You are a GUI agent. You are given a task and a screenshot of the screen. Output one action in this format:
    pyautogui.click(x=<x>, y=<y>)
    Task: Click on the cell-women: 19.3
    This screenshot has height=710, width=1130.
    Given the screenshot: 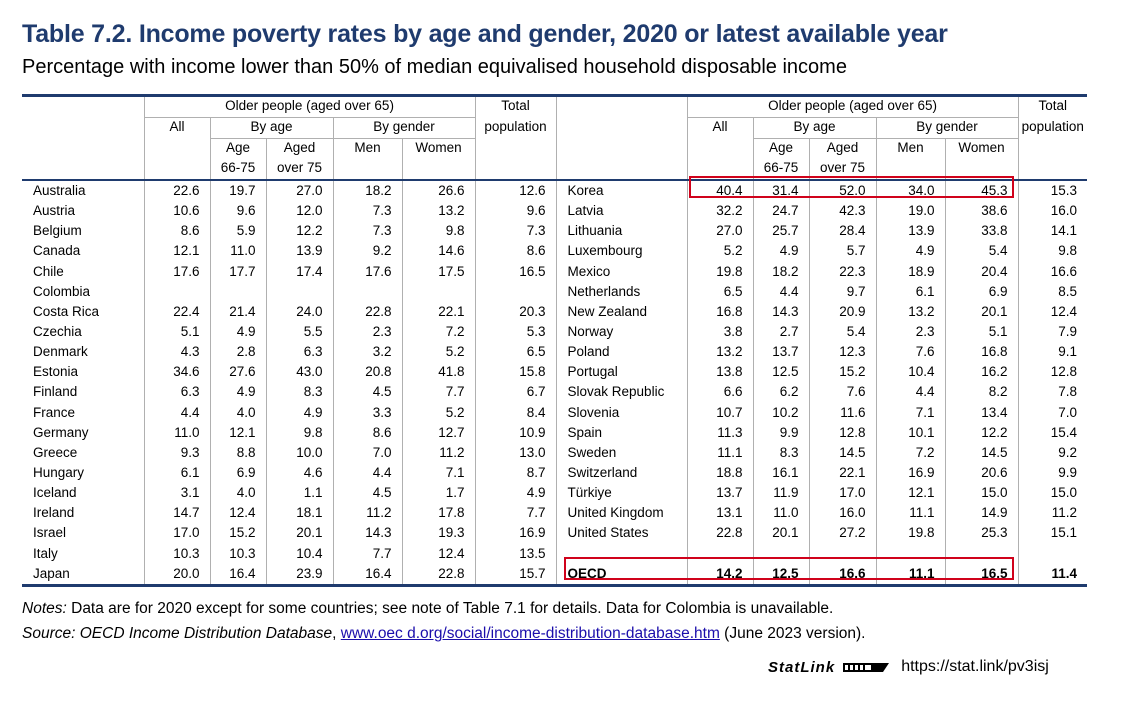 What is the action you would take?
    pyautogui.click(x=438, y=533)
    